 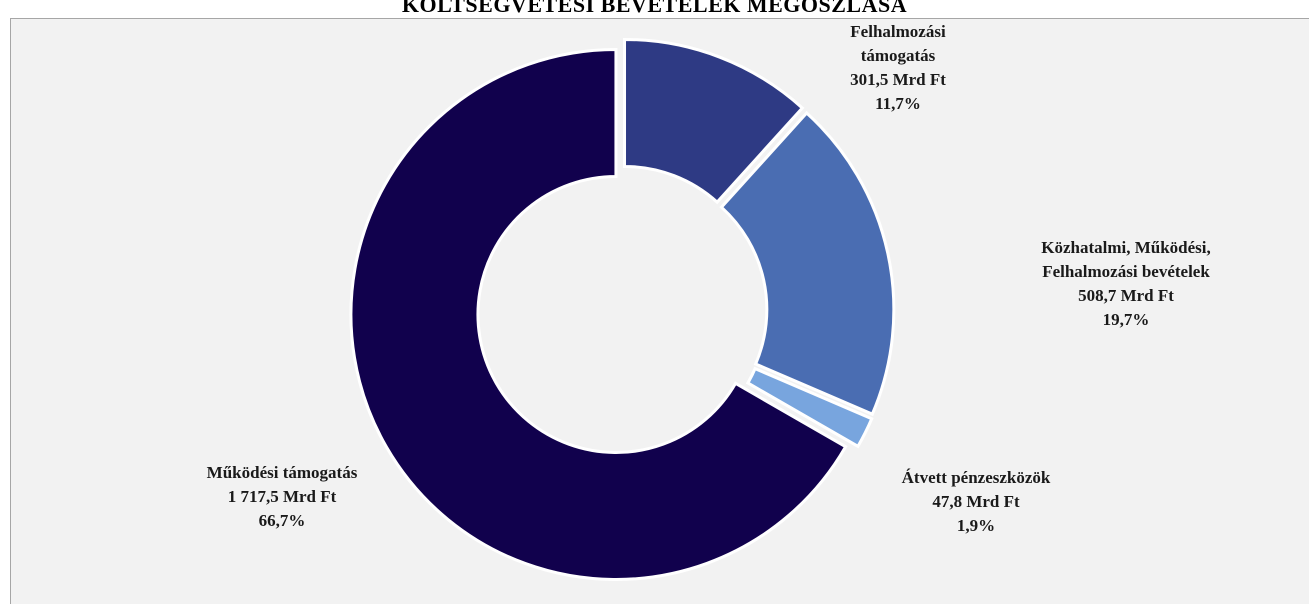 What do you see at coordinates (654, 8) in the screenshot?
I see `chart-title: KÖLTSÉGVETÉSI BEVÉTELEK MEGOSZLÁSA` at bounding box center [654, 8].